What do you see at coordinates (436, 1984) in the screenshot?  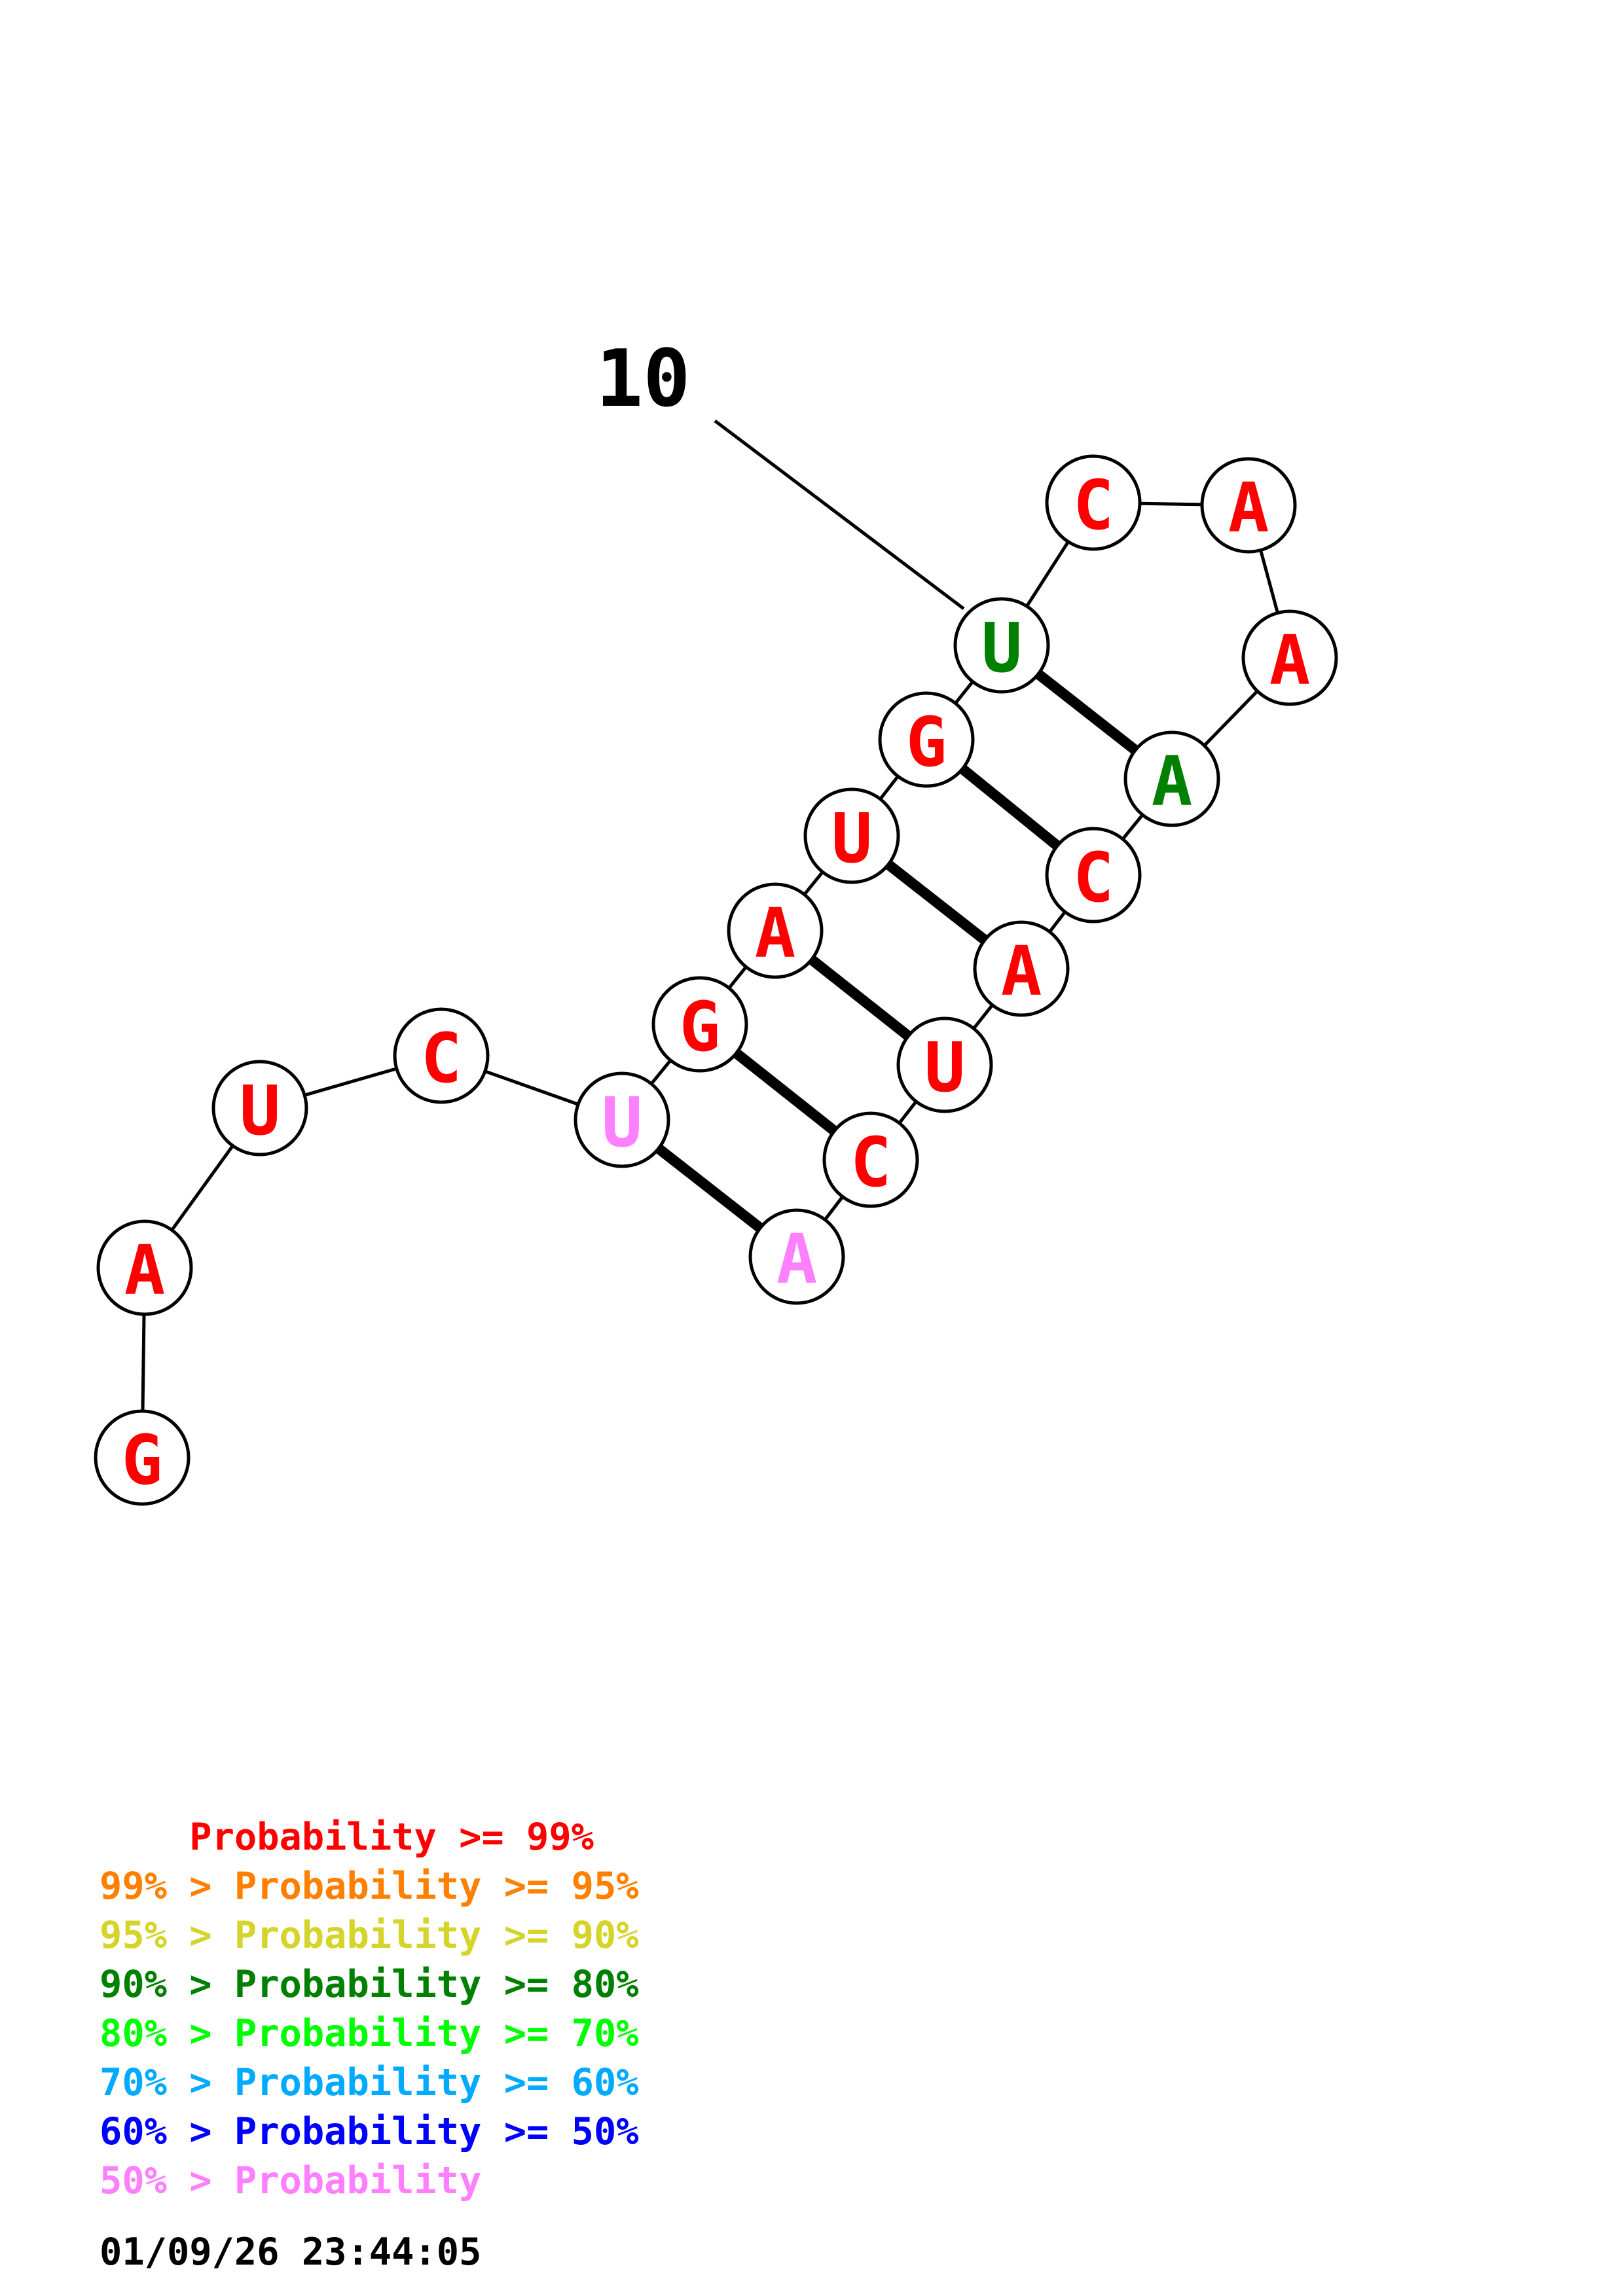 I see `legend-label: Probability >= 80%` at bounding box center [436, 1984].